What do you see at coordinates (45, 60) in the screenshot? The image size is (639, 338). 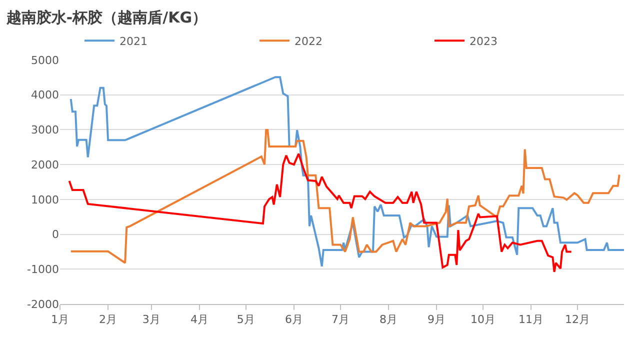 I see `y-tick-label: 5000` at bounding box center [45, 60].